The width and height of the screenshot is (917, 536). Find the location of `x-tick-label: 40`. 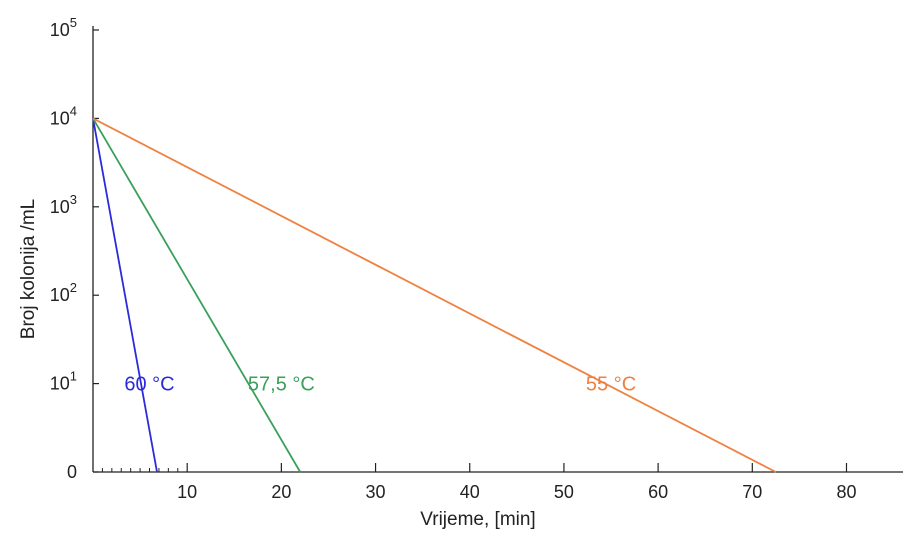

x-tick-label: 40 is located at coordinates (470, 492).